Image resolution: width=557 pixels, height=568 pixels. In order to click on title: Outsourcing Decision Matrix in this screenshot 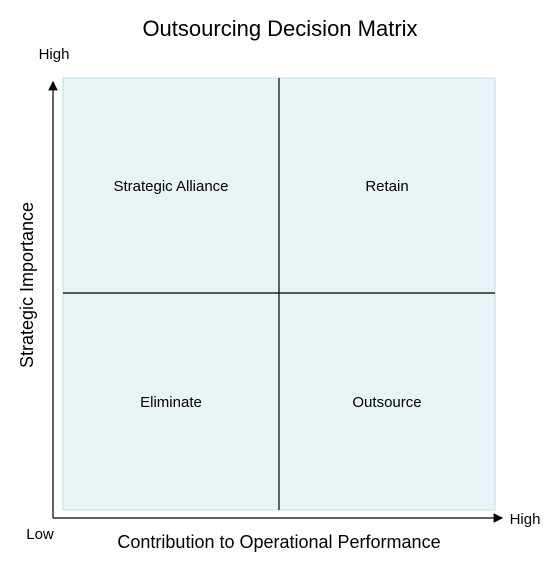, I will do `click(279, 28)`.